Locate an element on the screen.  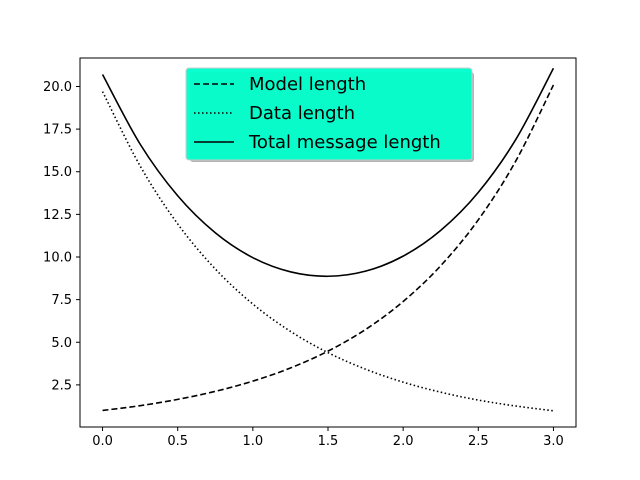
y-axis: 2.5 5.0 7.5 10.0 12.5 15.0 17.5 20.0 is located at coordinates (61, 236).